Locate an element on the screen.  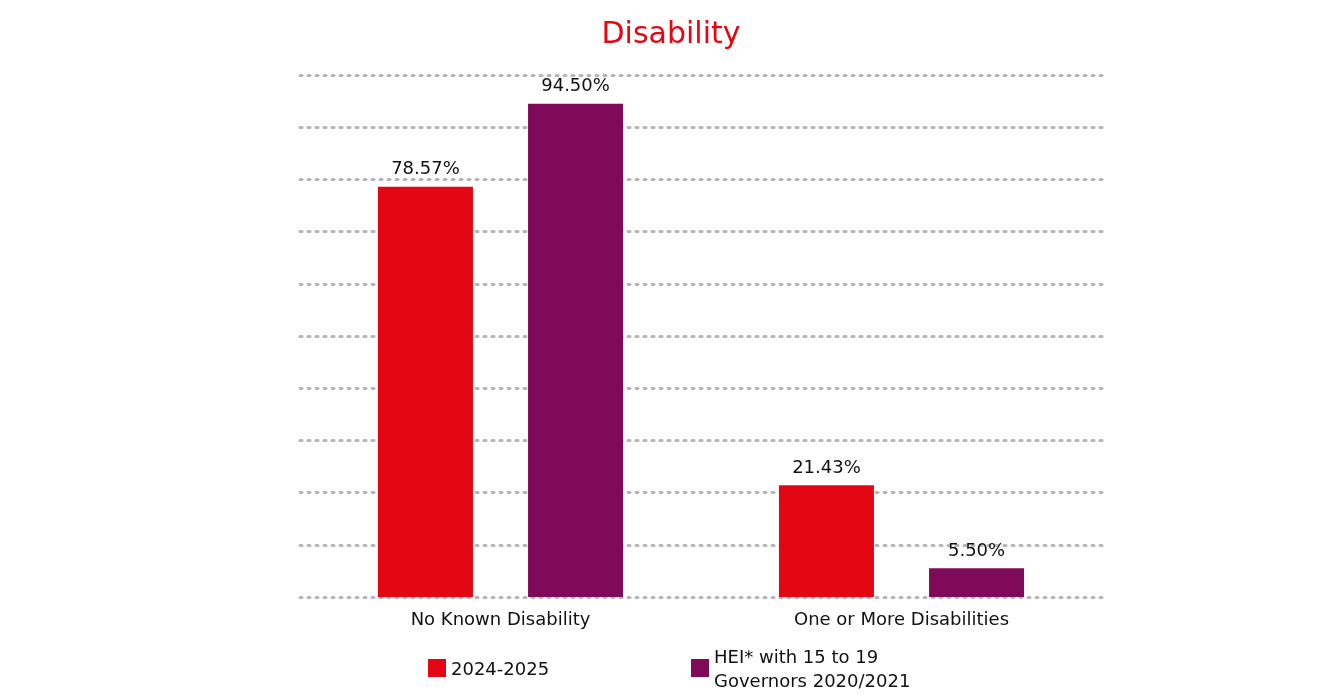
legend-label: HEI* with 15 to 19 Governors 2020/2021 is located at coordinates (812, 668).